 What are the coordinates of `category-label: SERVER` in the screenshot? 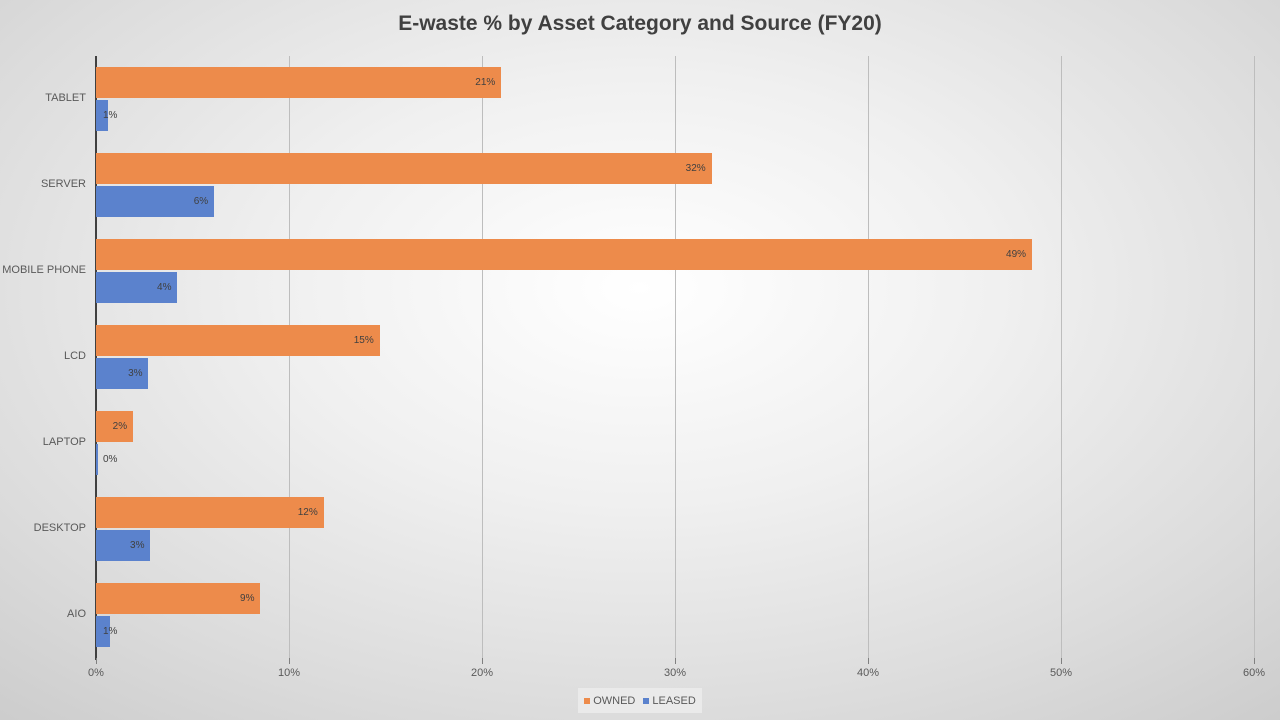 It's located at (63, 184).